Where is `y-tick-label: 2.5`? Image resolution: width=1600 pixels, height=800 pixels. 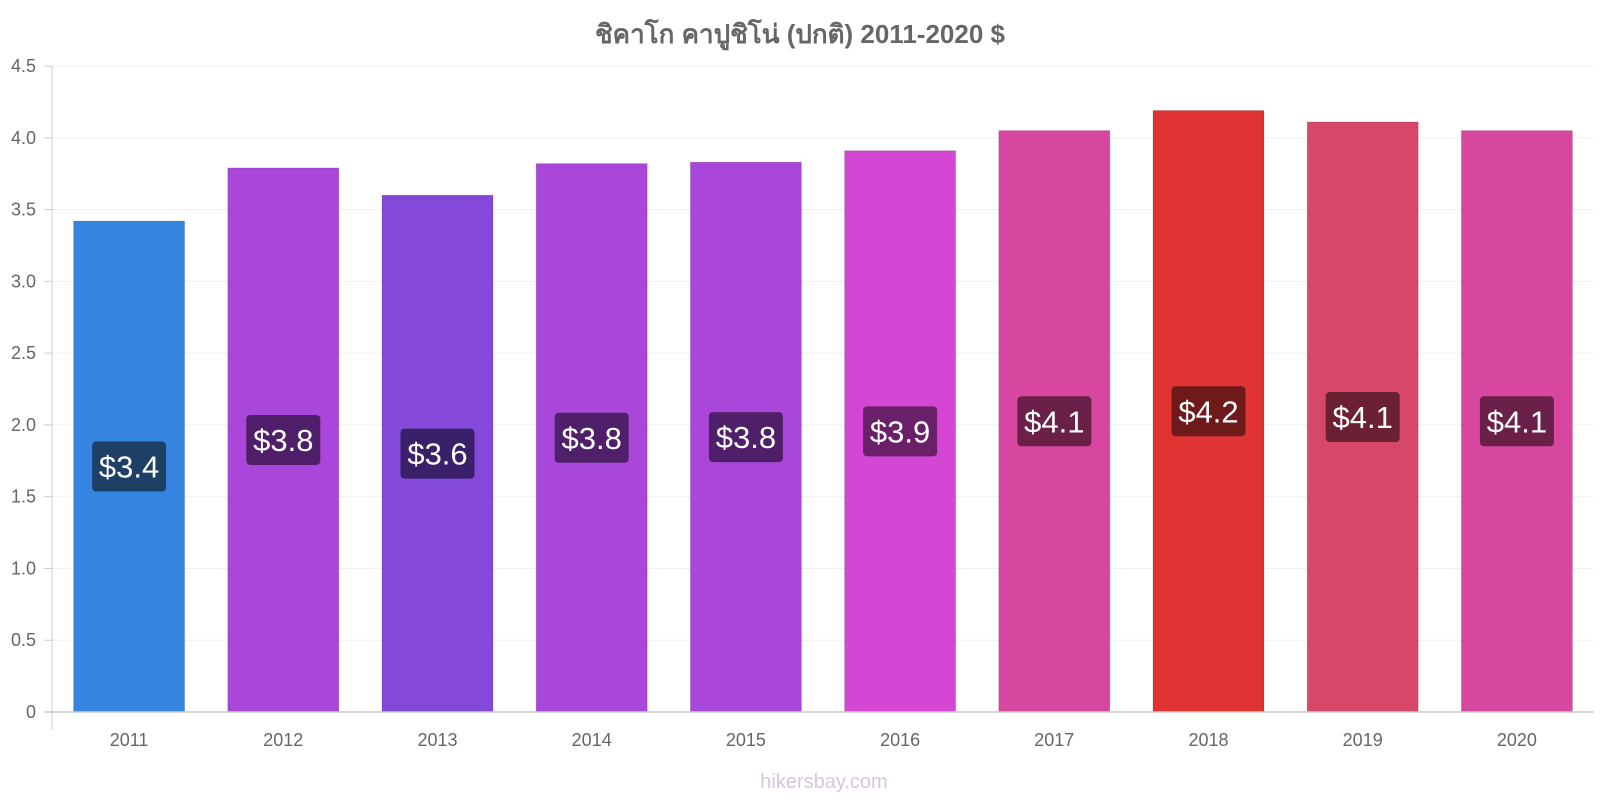 y-tick-label: 2.5 is located at coordinates (23, 353).